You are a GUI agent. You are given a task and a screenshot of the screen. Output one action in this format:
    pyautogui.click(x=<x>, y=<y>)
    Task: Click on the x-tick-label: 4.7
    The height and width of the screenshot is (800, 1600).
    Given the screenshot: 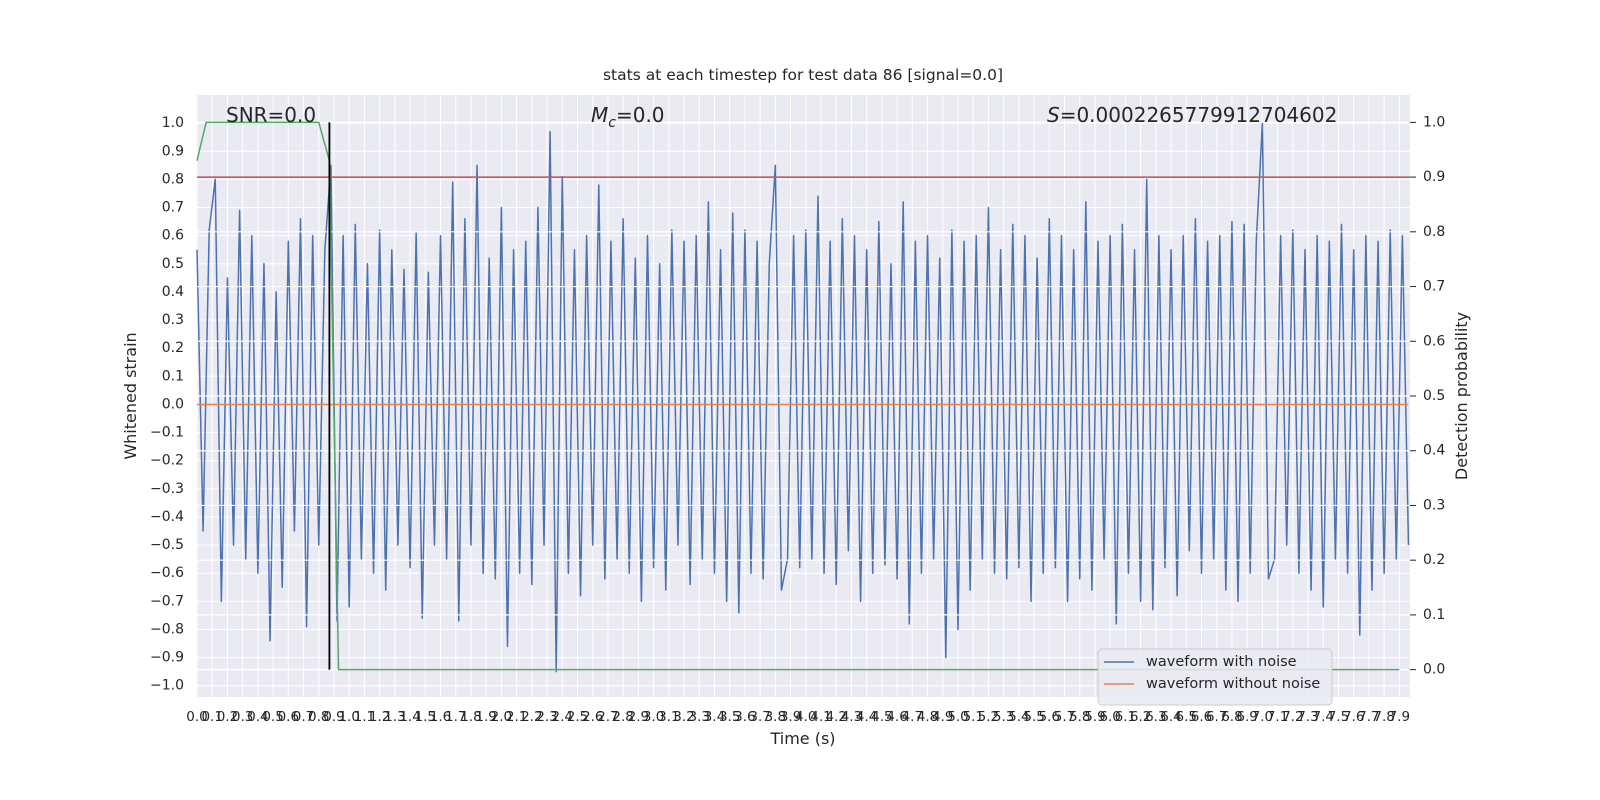 What is the action you would take?
    pyautogui.click(x=912, y=717)
    